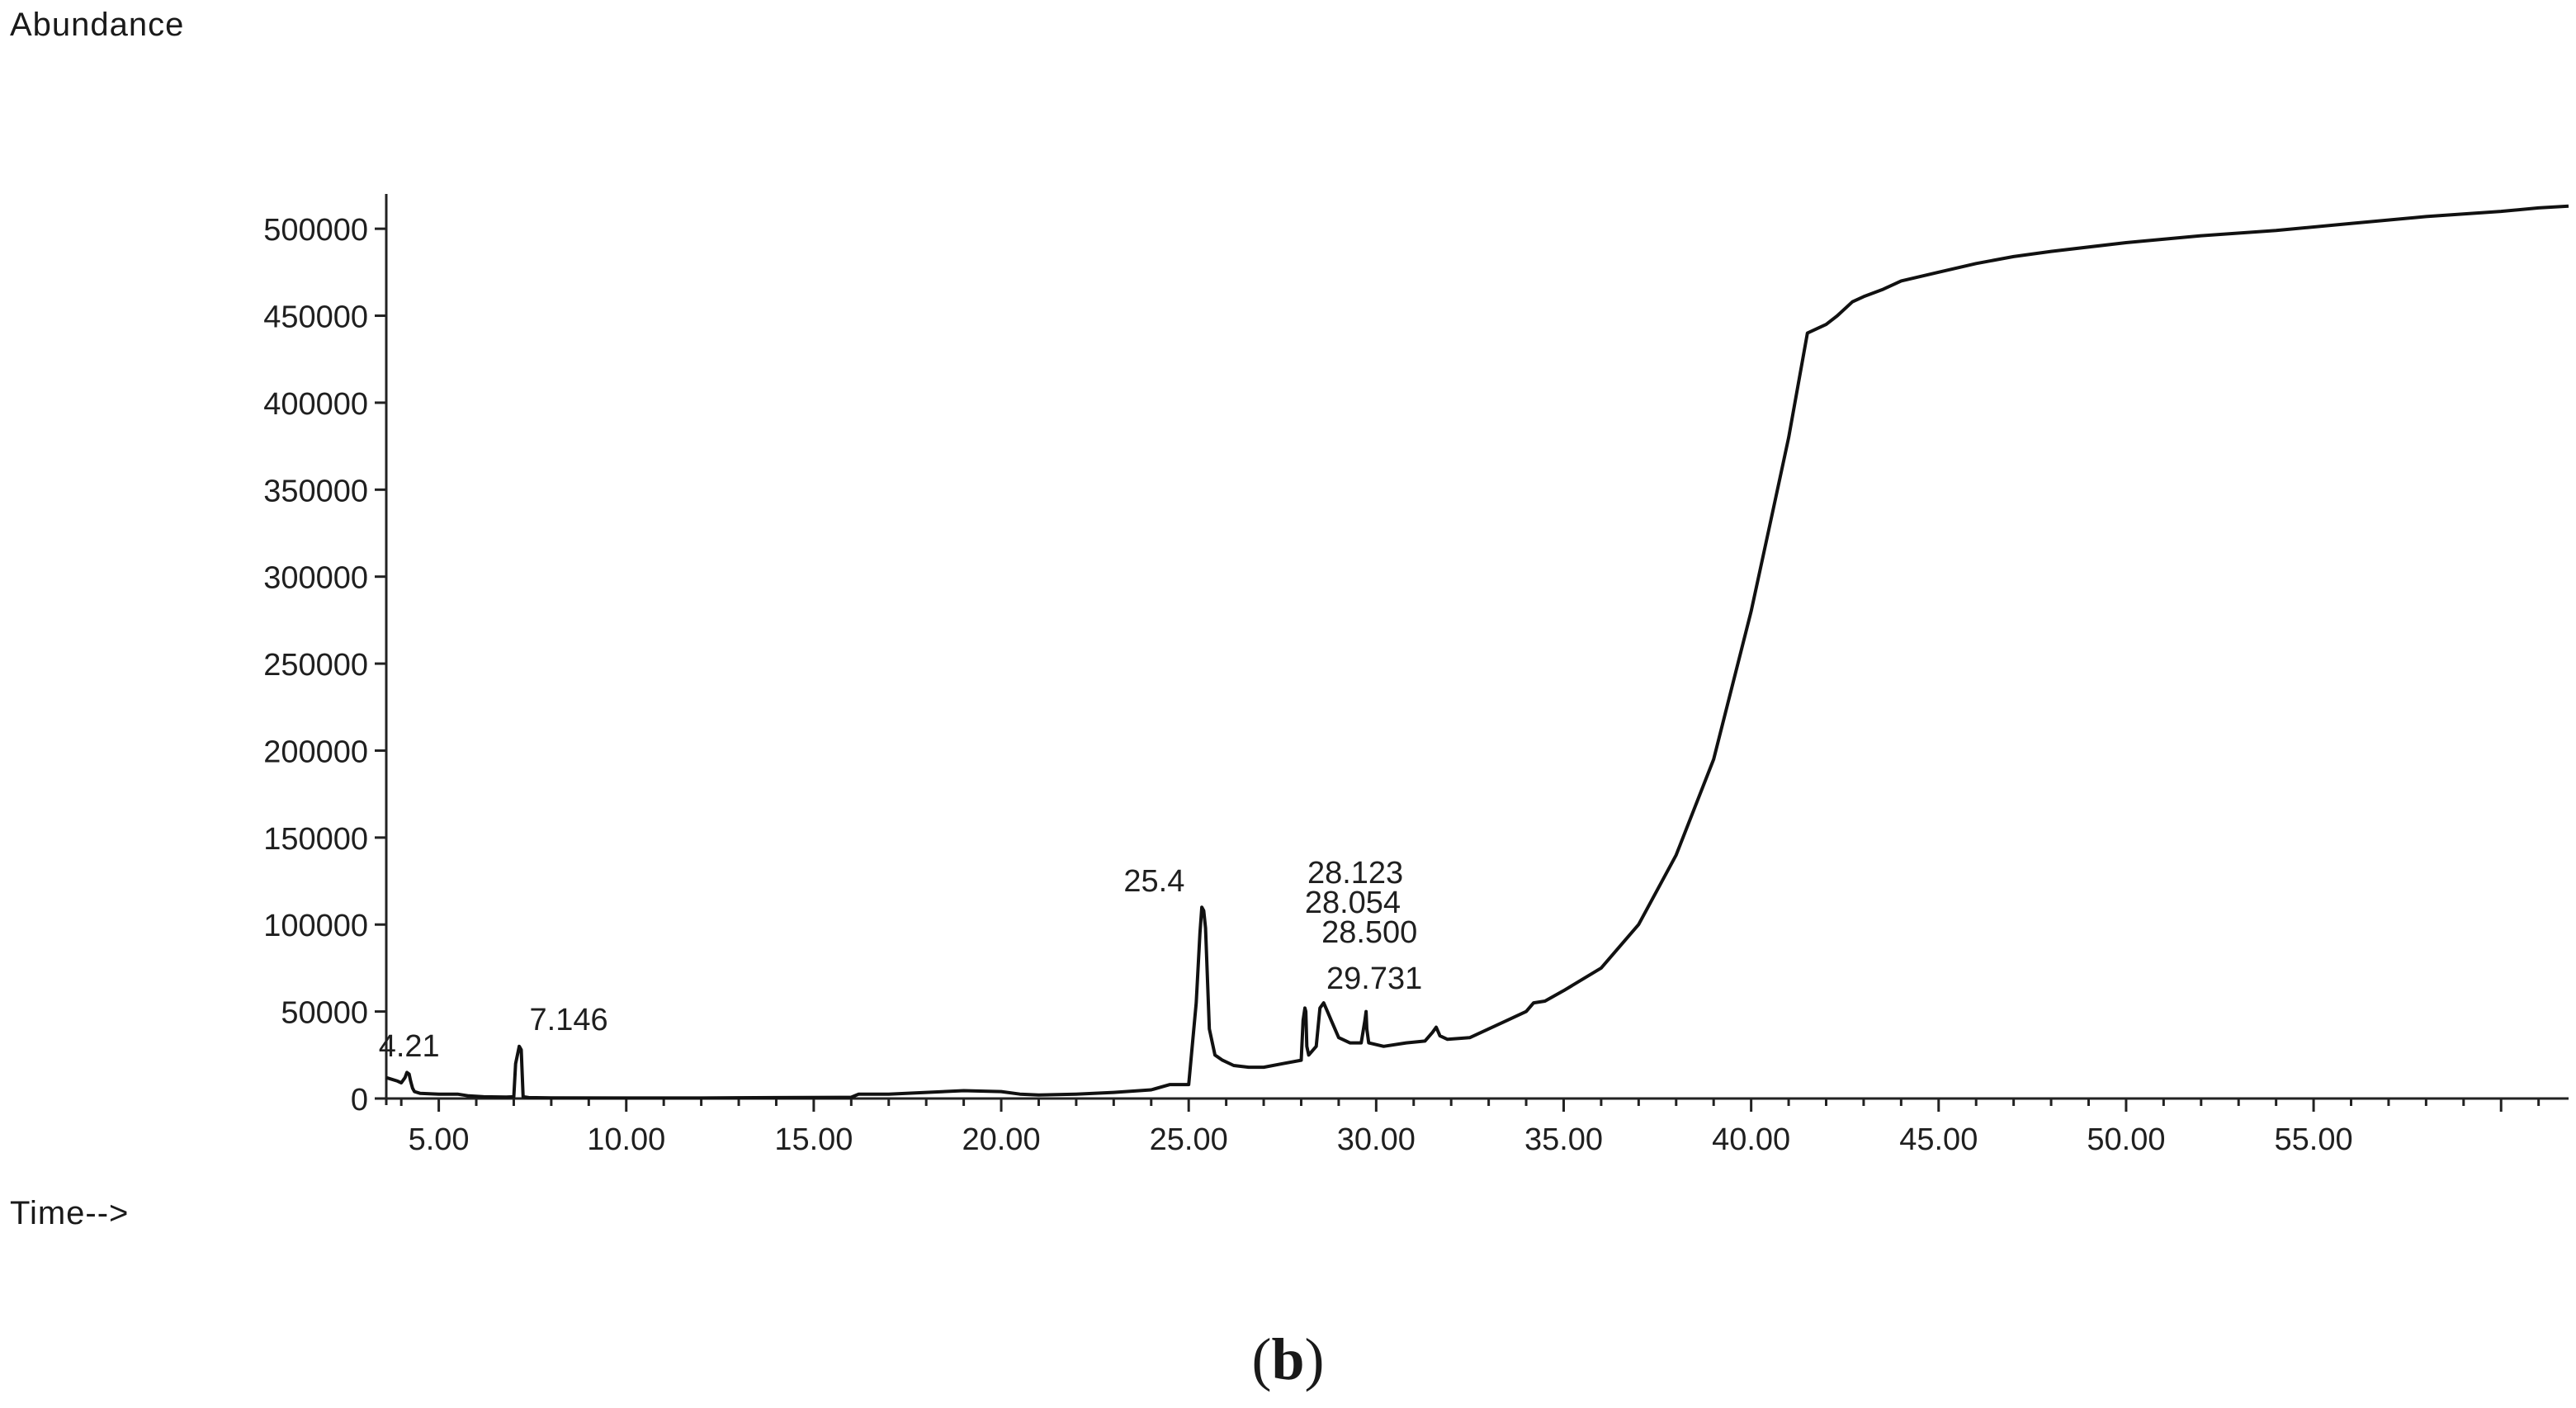  I want to click on y-axis-title: Abundance, so click(97, 25).